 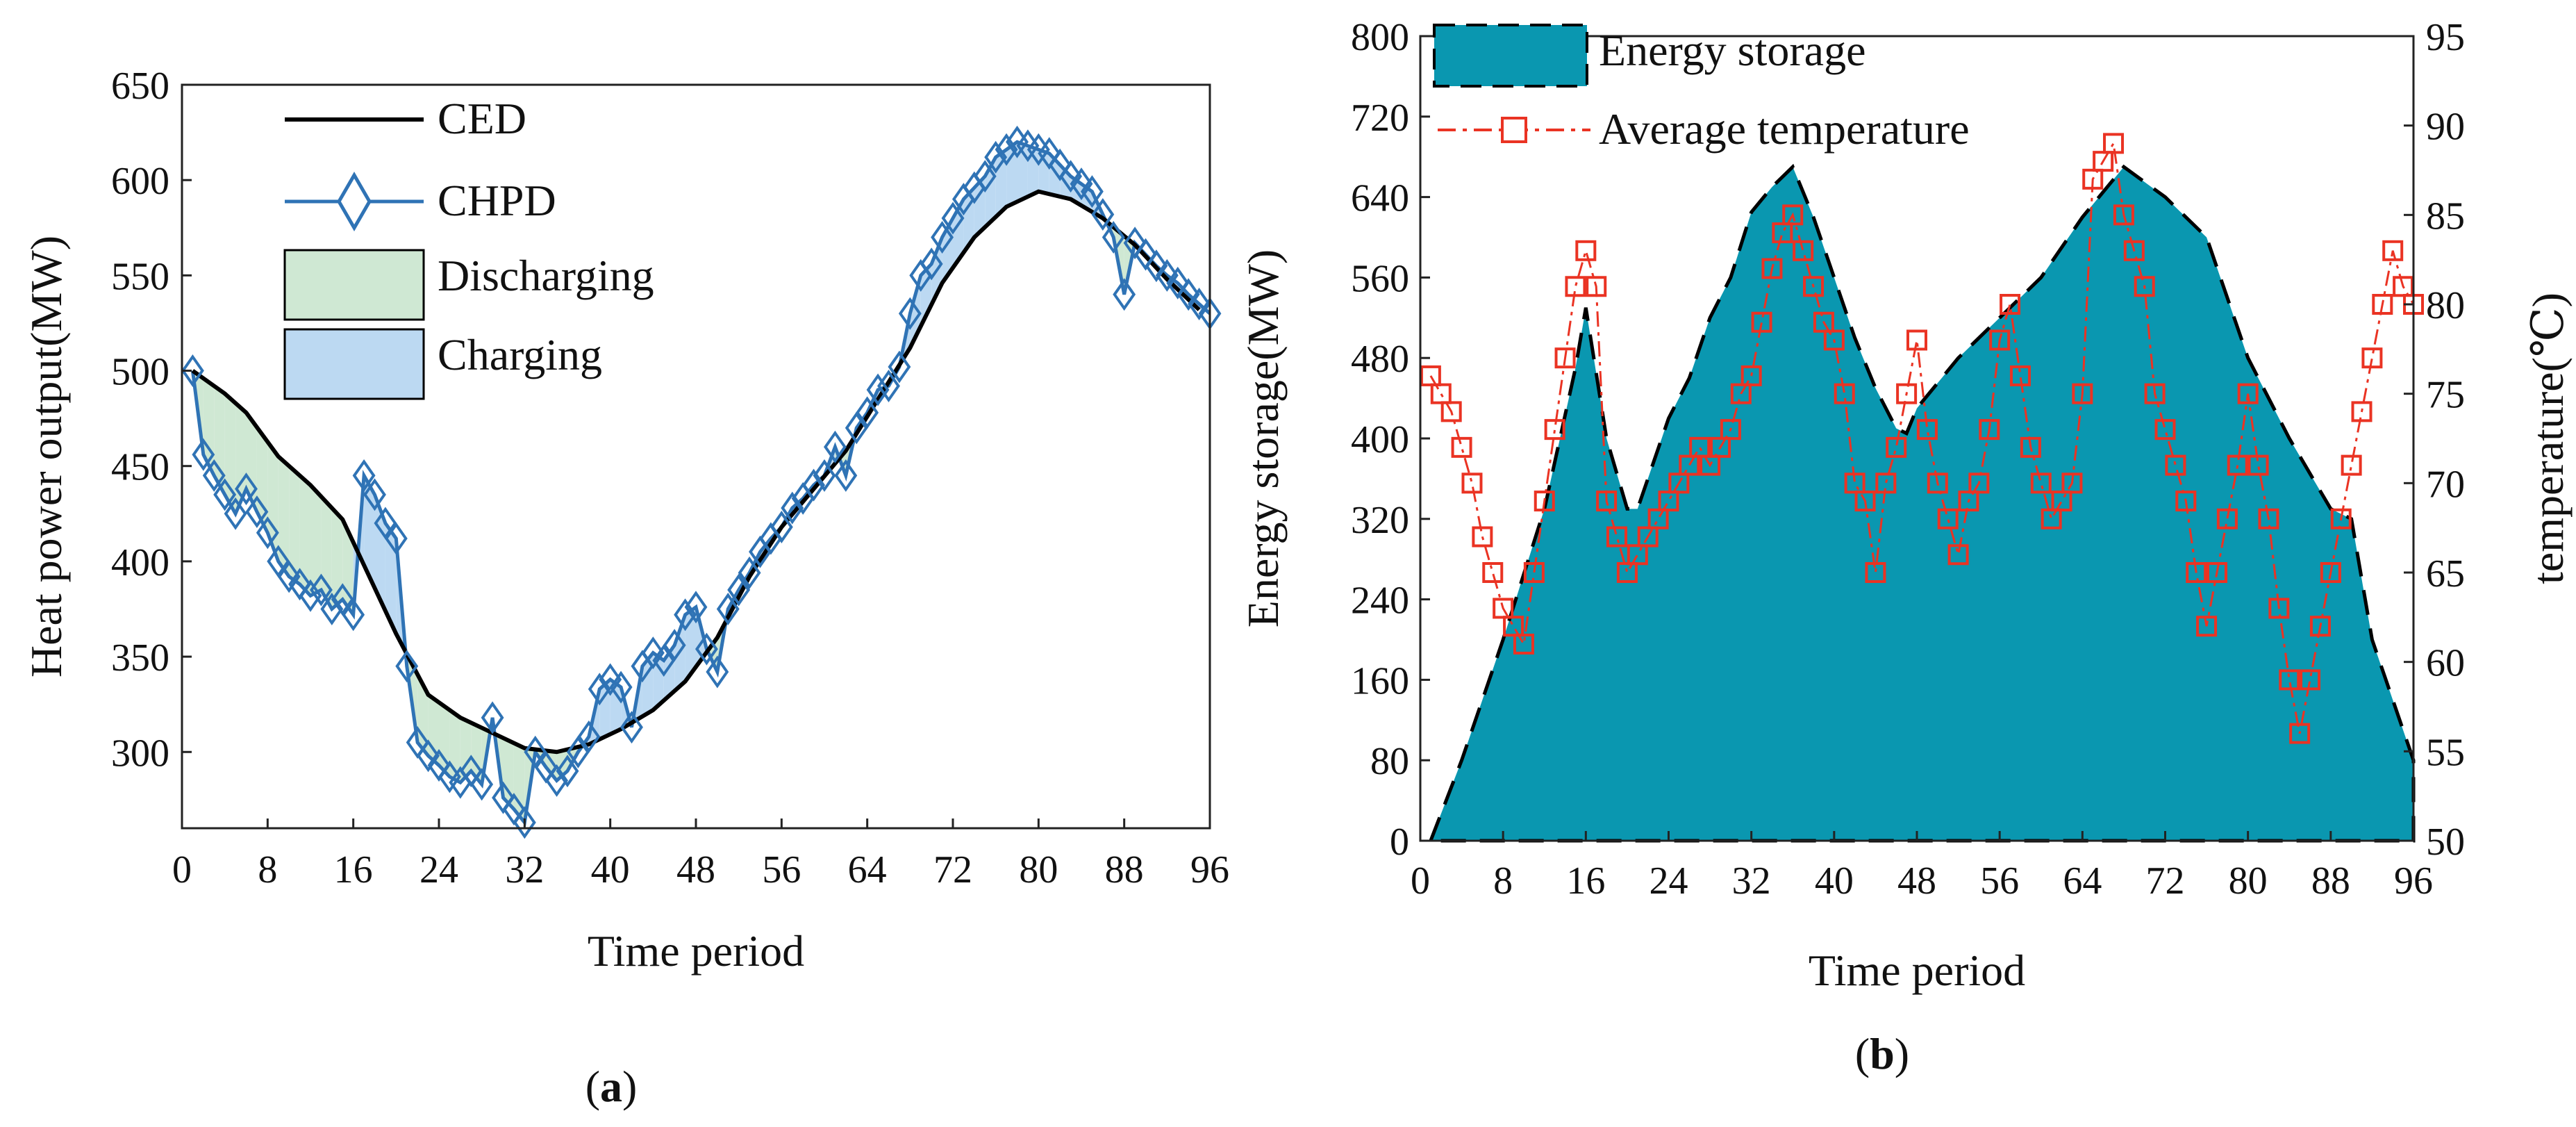 I want to click on y-tick-label: 0, so click(x=1399, y=842).